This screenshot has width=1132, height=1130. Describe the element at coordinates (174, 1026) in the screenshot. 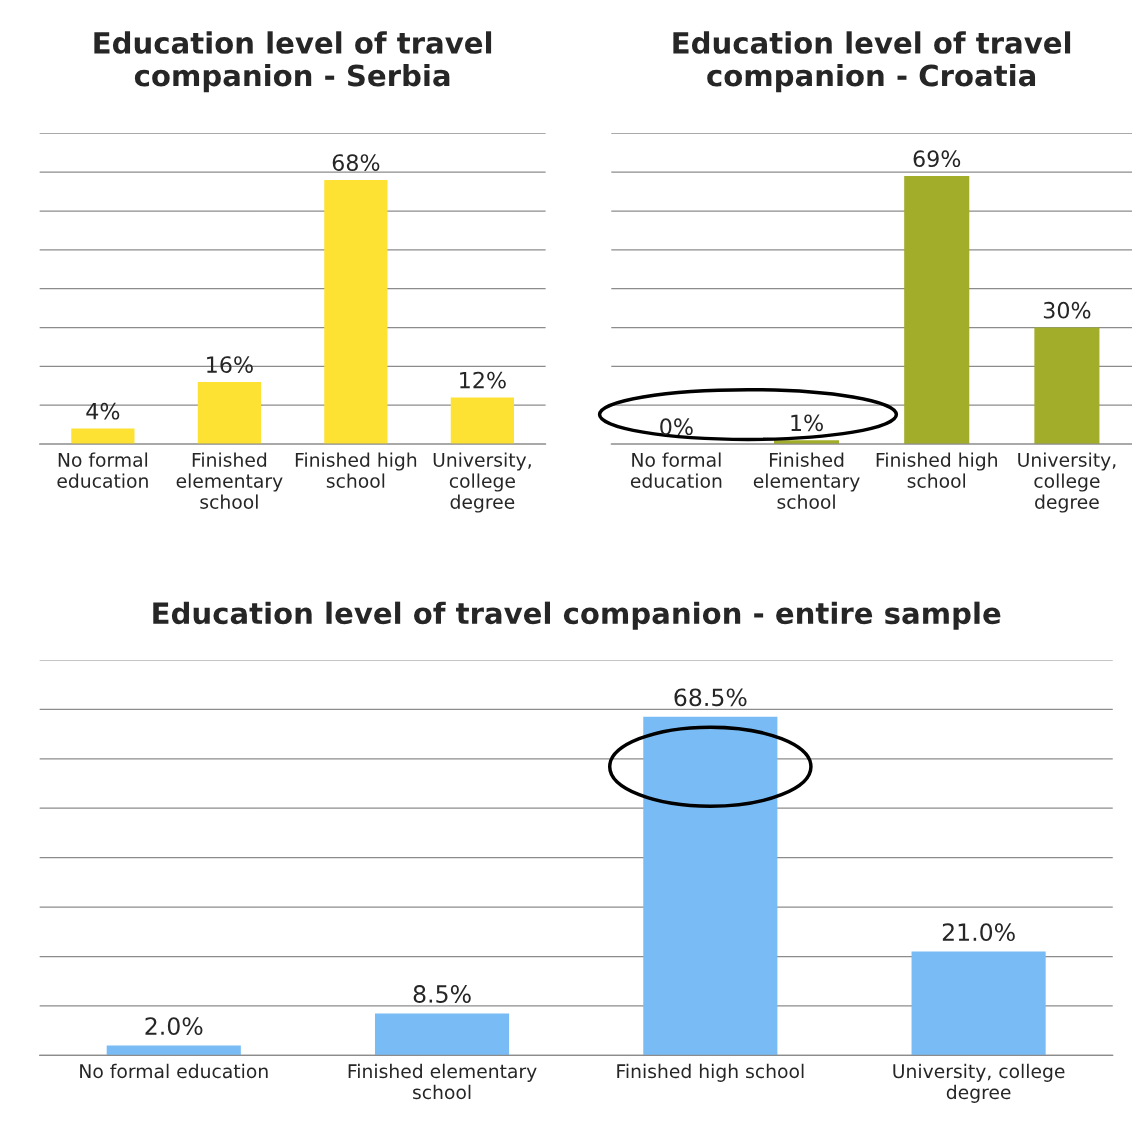

I see `data-label: 2.0%` at that location.